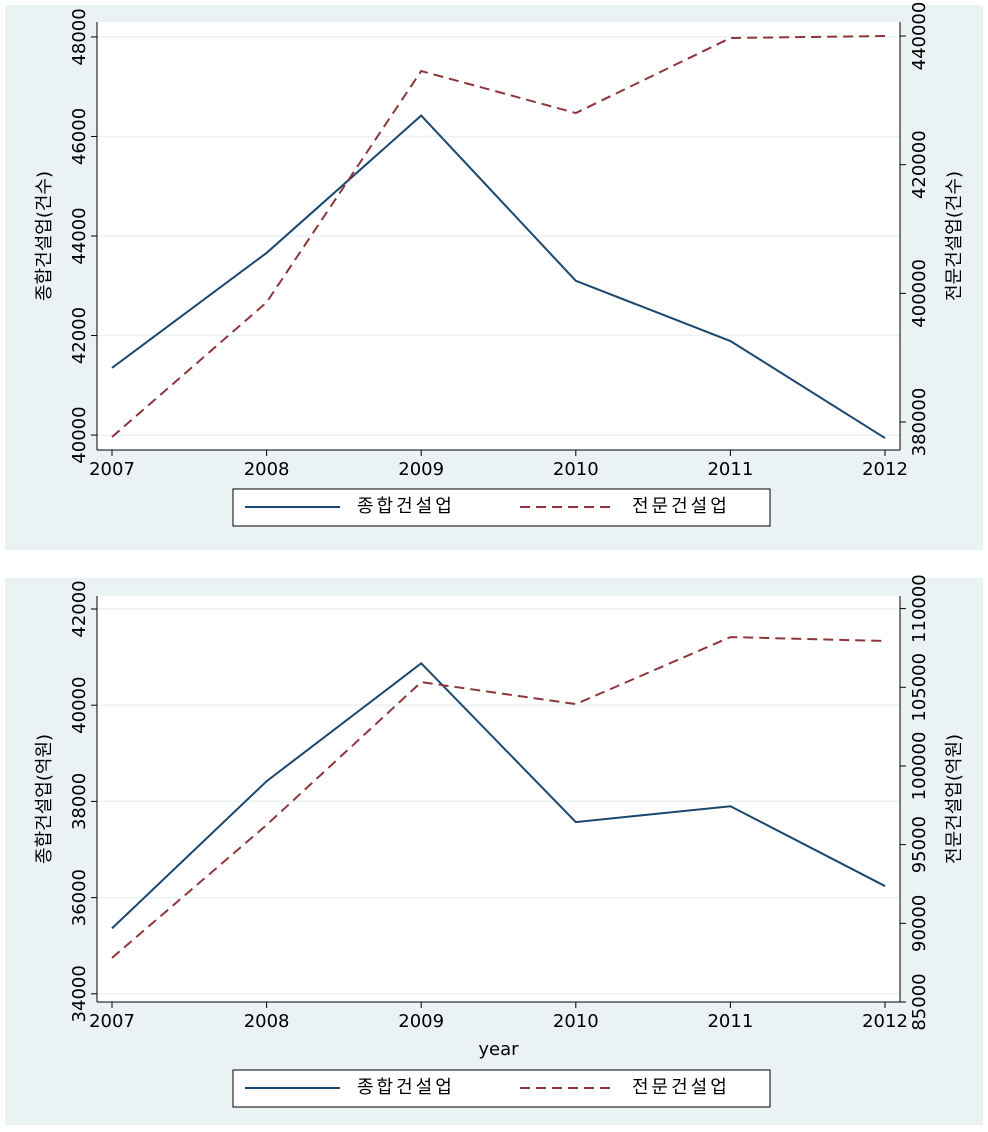  I want to click on y2-tick-label: 90000, so click(919, 923).